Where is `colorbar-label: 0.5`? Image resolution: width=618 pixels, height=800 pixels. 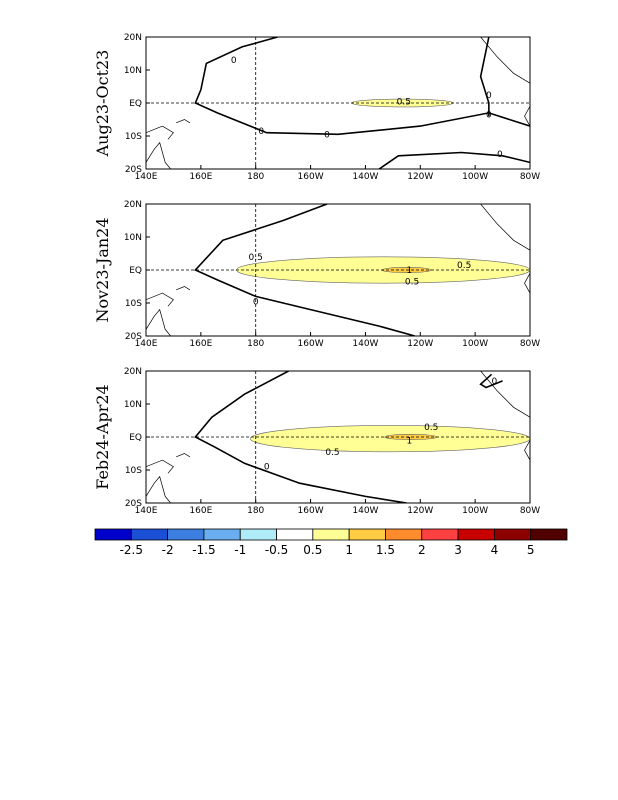 colorbar-label: 0.5 is located at coordinates (312, 550).